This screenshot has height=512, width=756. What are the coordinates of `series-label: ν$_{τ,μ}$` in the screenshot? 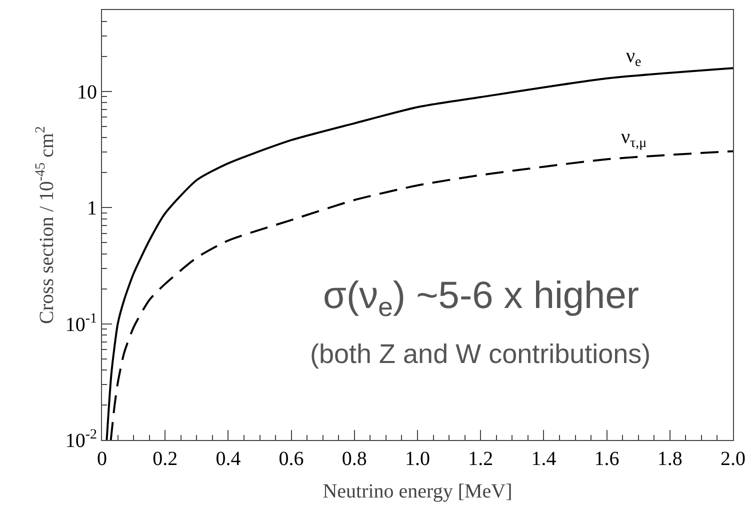 It's located at (634, 139).